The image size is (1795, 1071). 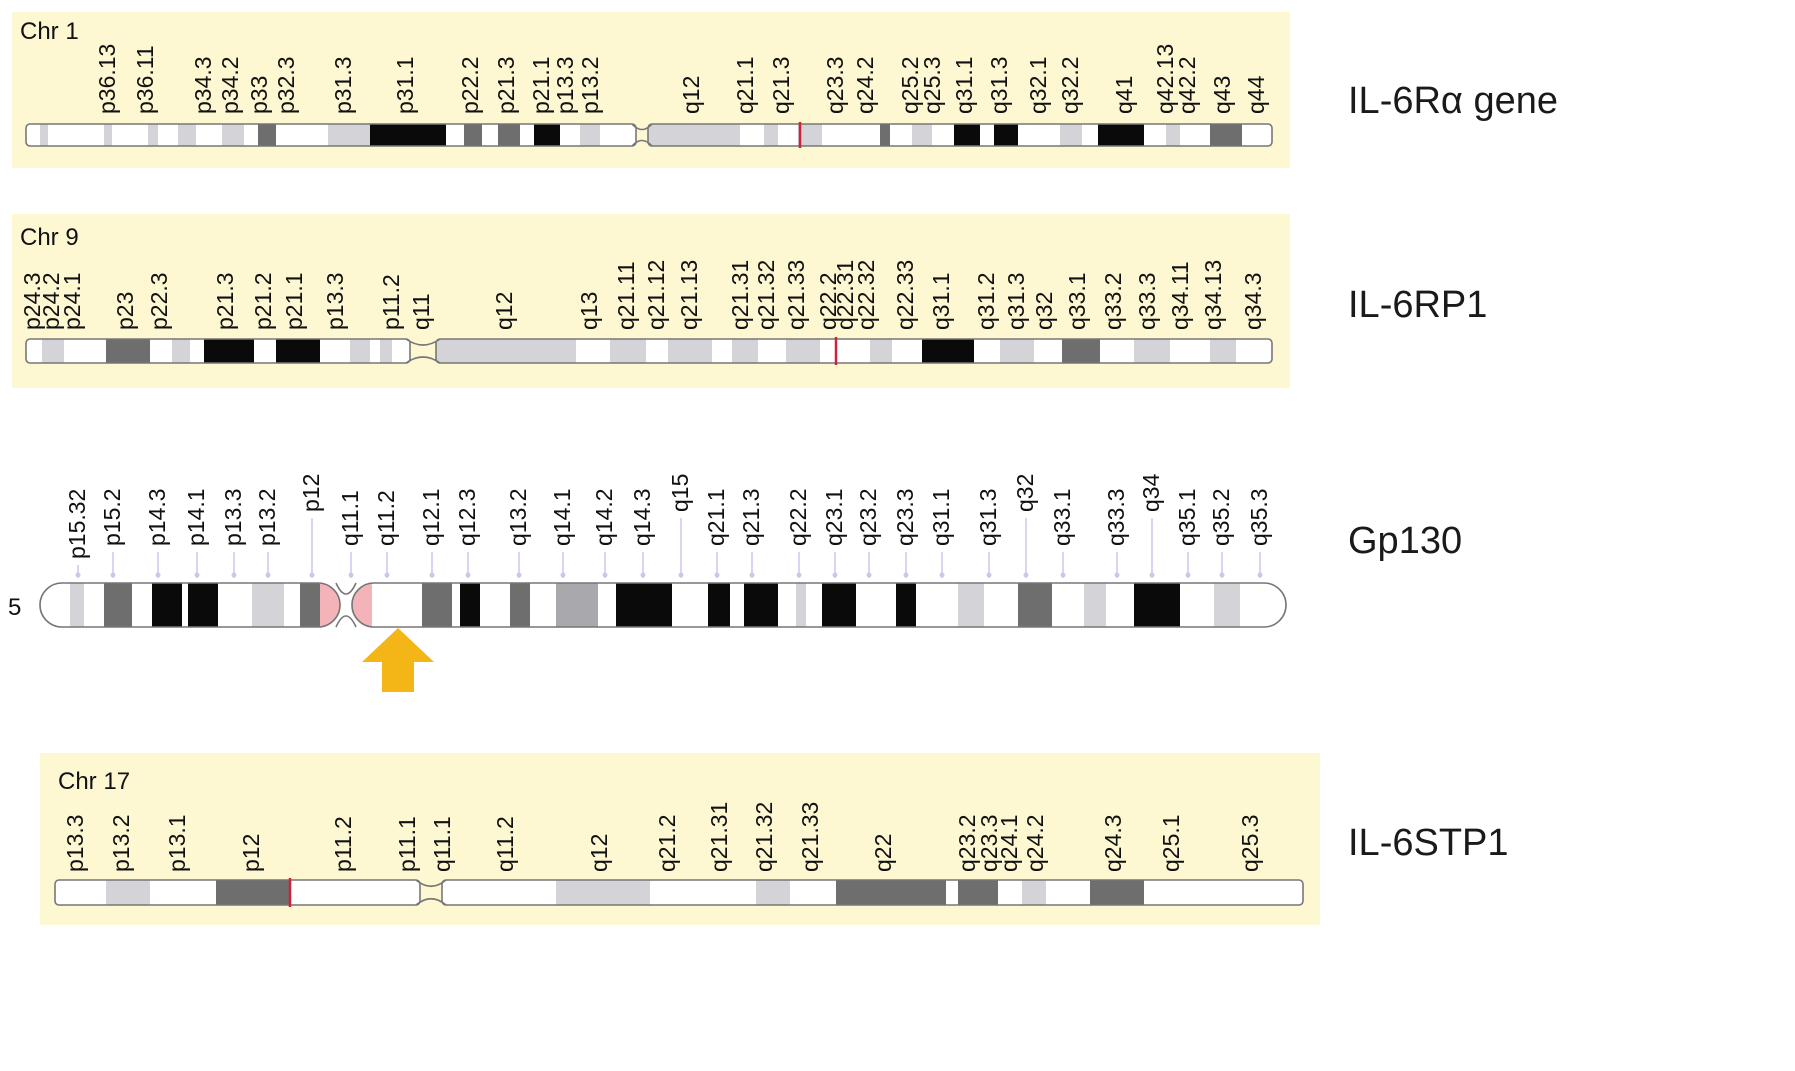 What do you see at coordinates (423, 351) in the screenshot?
I see `chr9-centromere` at bounding box center [423, 351].